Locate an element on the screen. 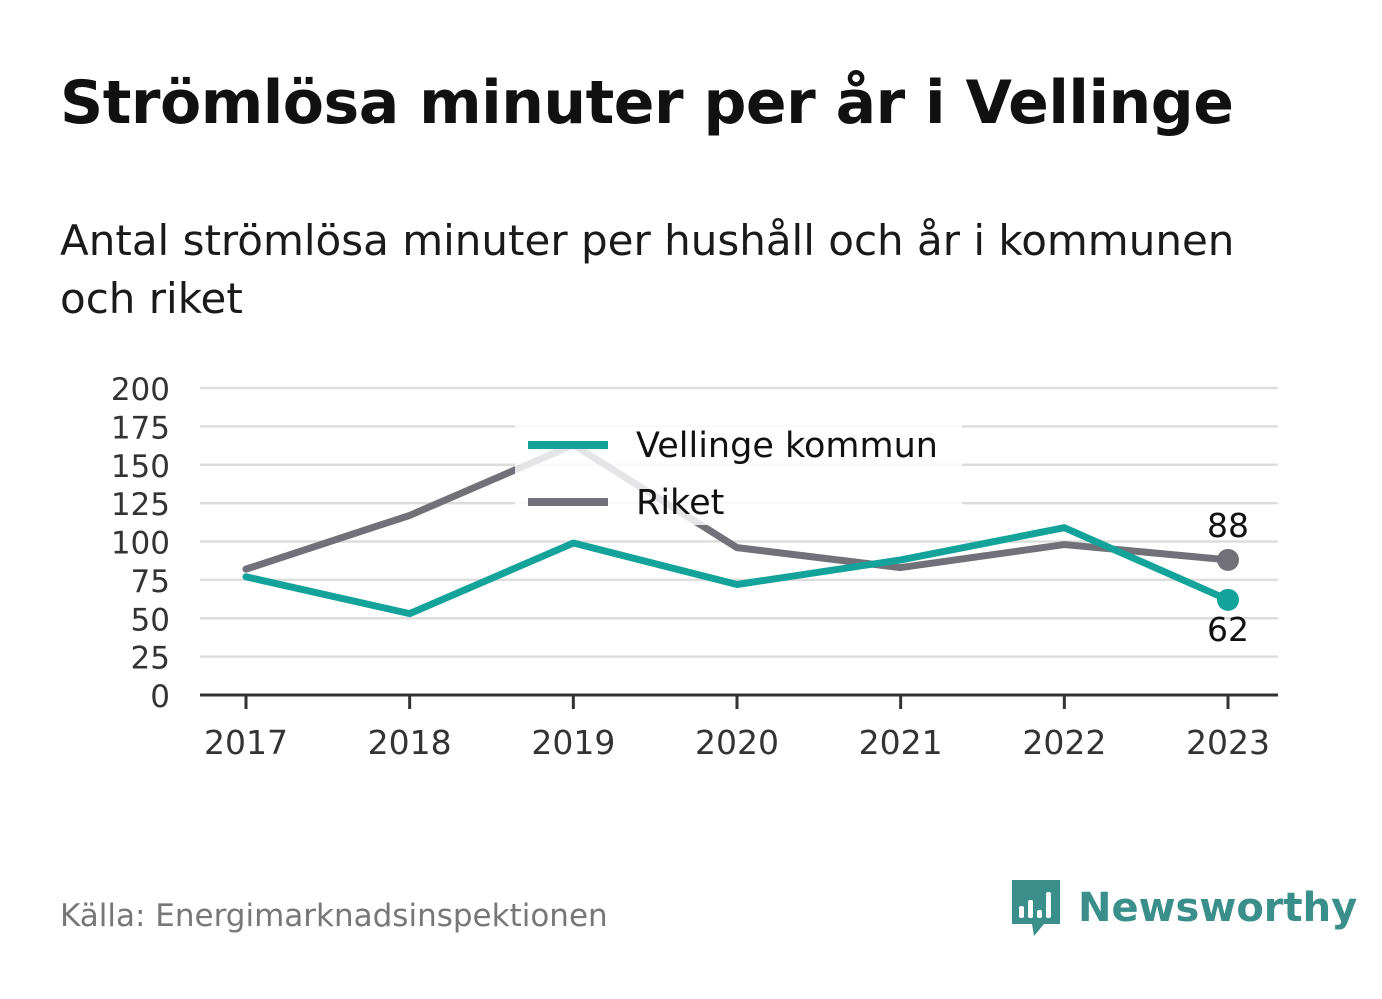 The width and height of the screenshot is (1382, 999). y-tick-label: 25 is located at coordinates (150, 659).